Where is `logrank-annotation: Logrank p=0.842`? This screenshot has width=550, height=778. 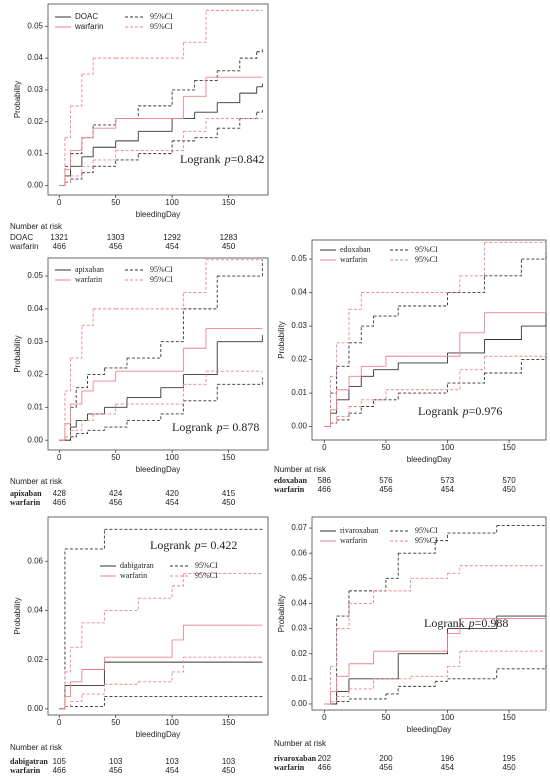 logrank-annotation: Logrank p=0.842 is located at coordinates (222, 159).